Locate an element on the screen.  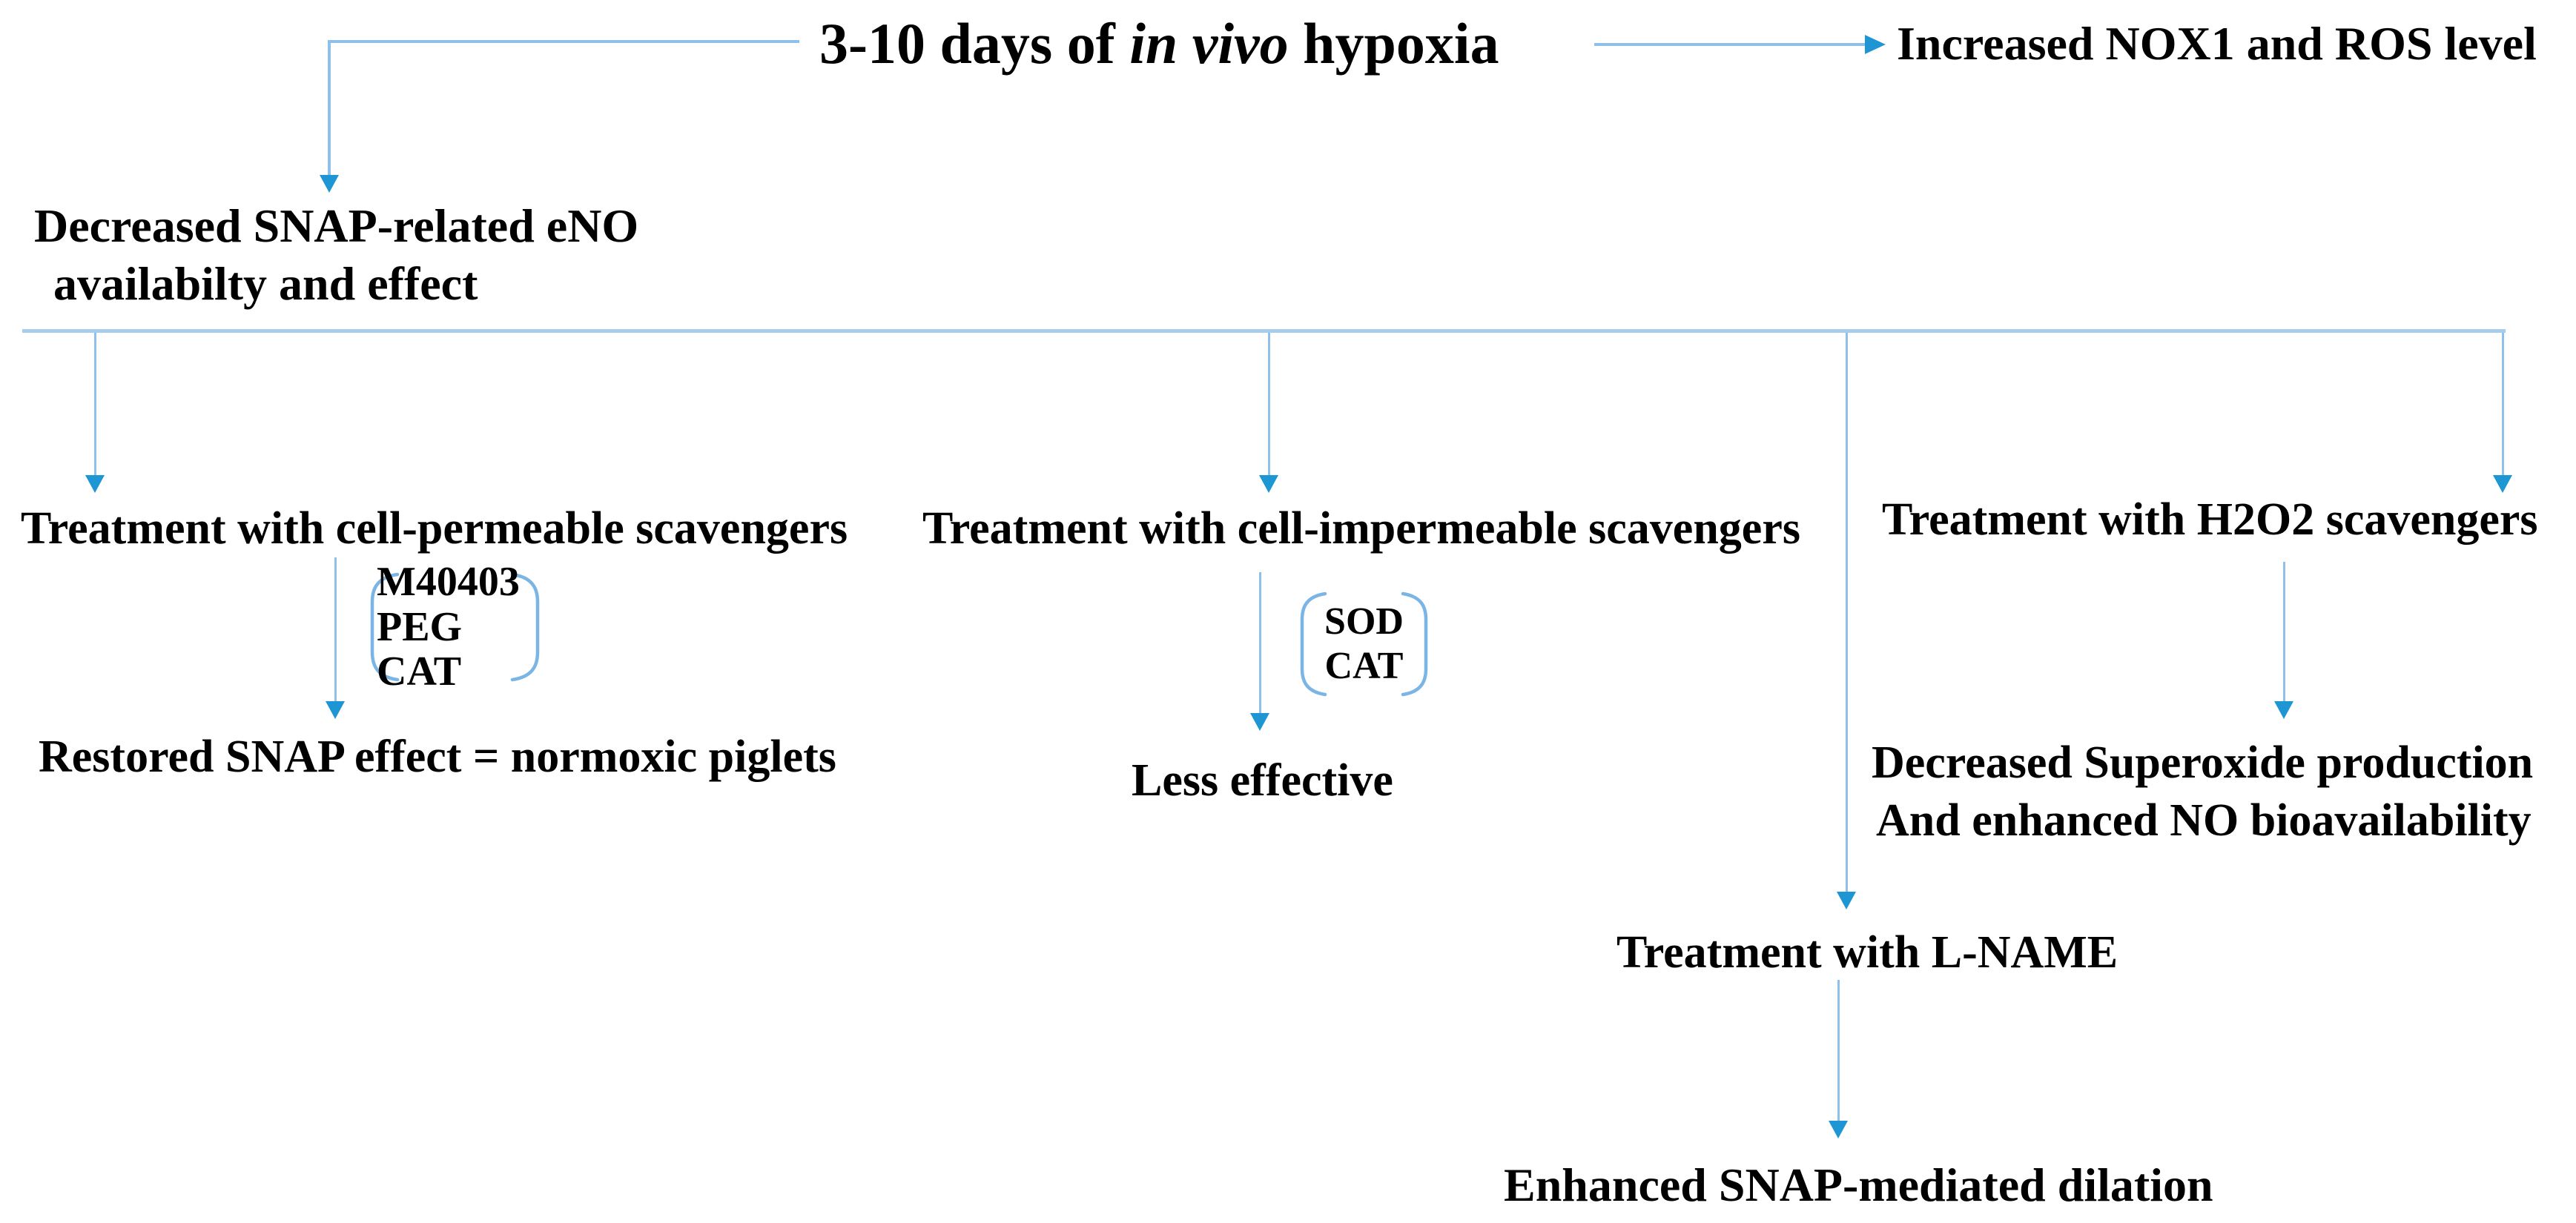
bracket-impermeable-agents: SOD CAT is located at coordinates (1364, 644).